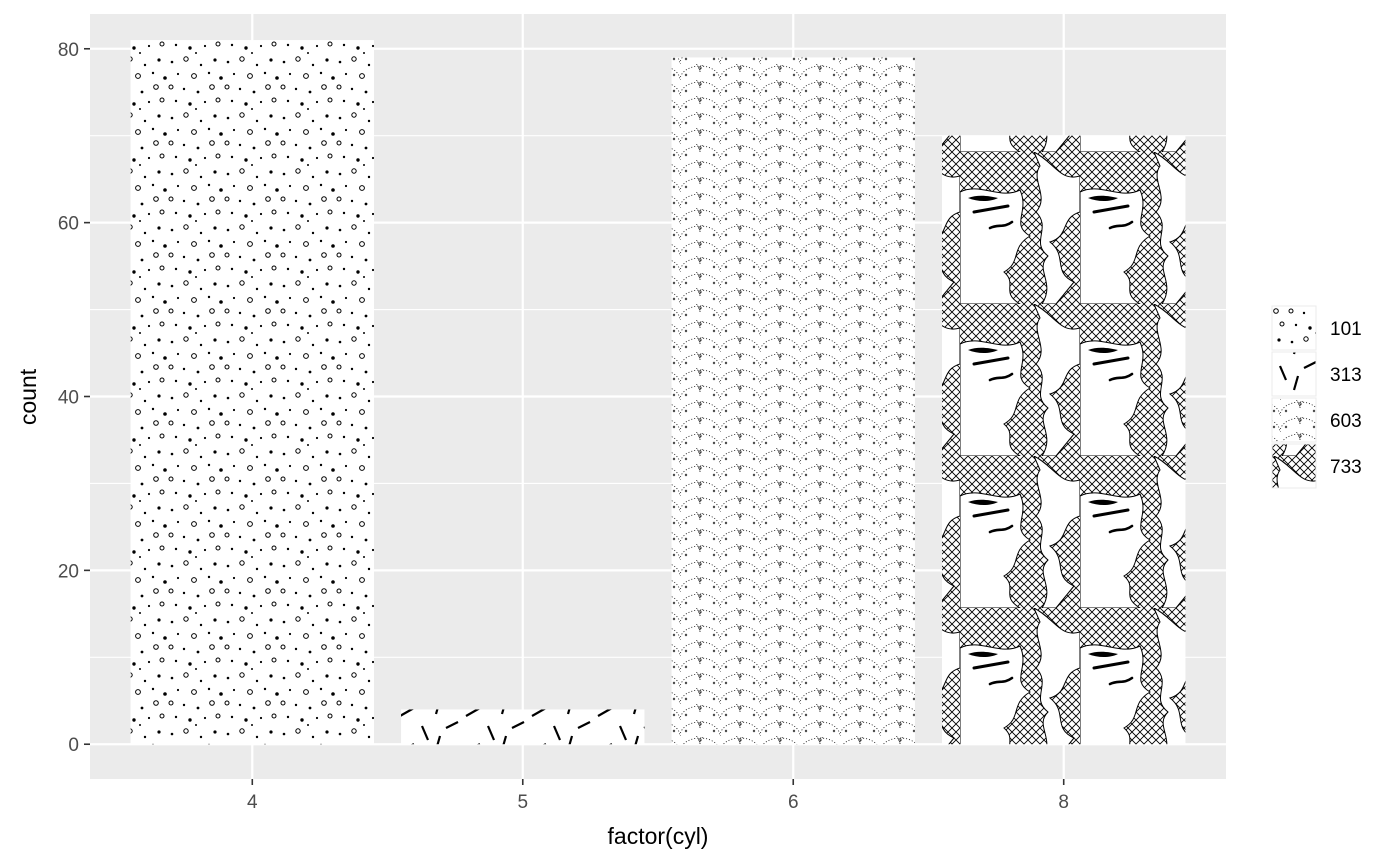 The height and width of the screenshot is (866, 1400). What do you see at coordinates (68, 224) in the screenshot?
I see `y-tick-label: 60` at bounding box center [68, 224].